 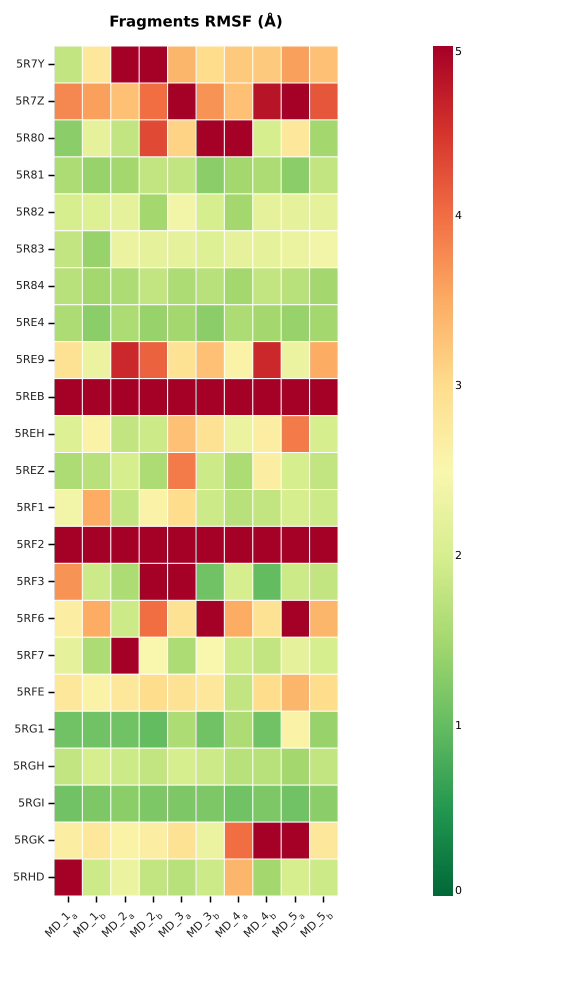 I want to click on y-tick-label: 5RF7, so click(x=30, y=655).